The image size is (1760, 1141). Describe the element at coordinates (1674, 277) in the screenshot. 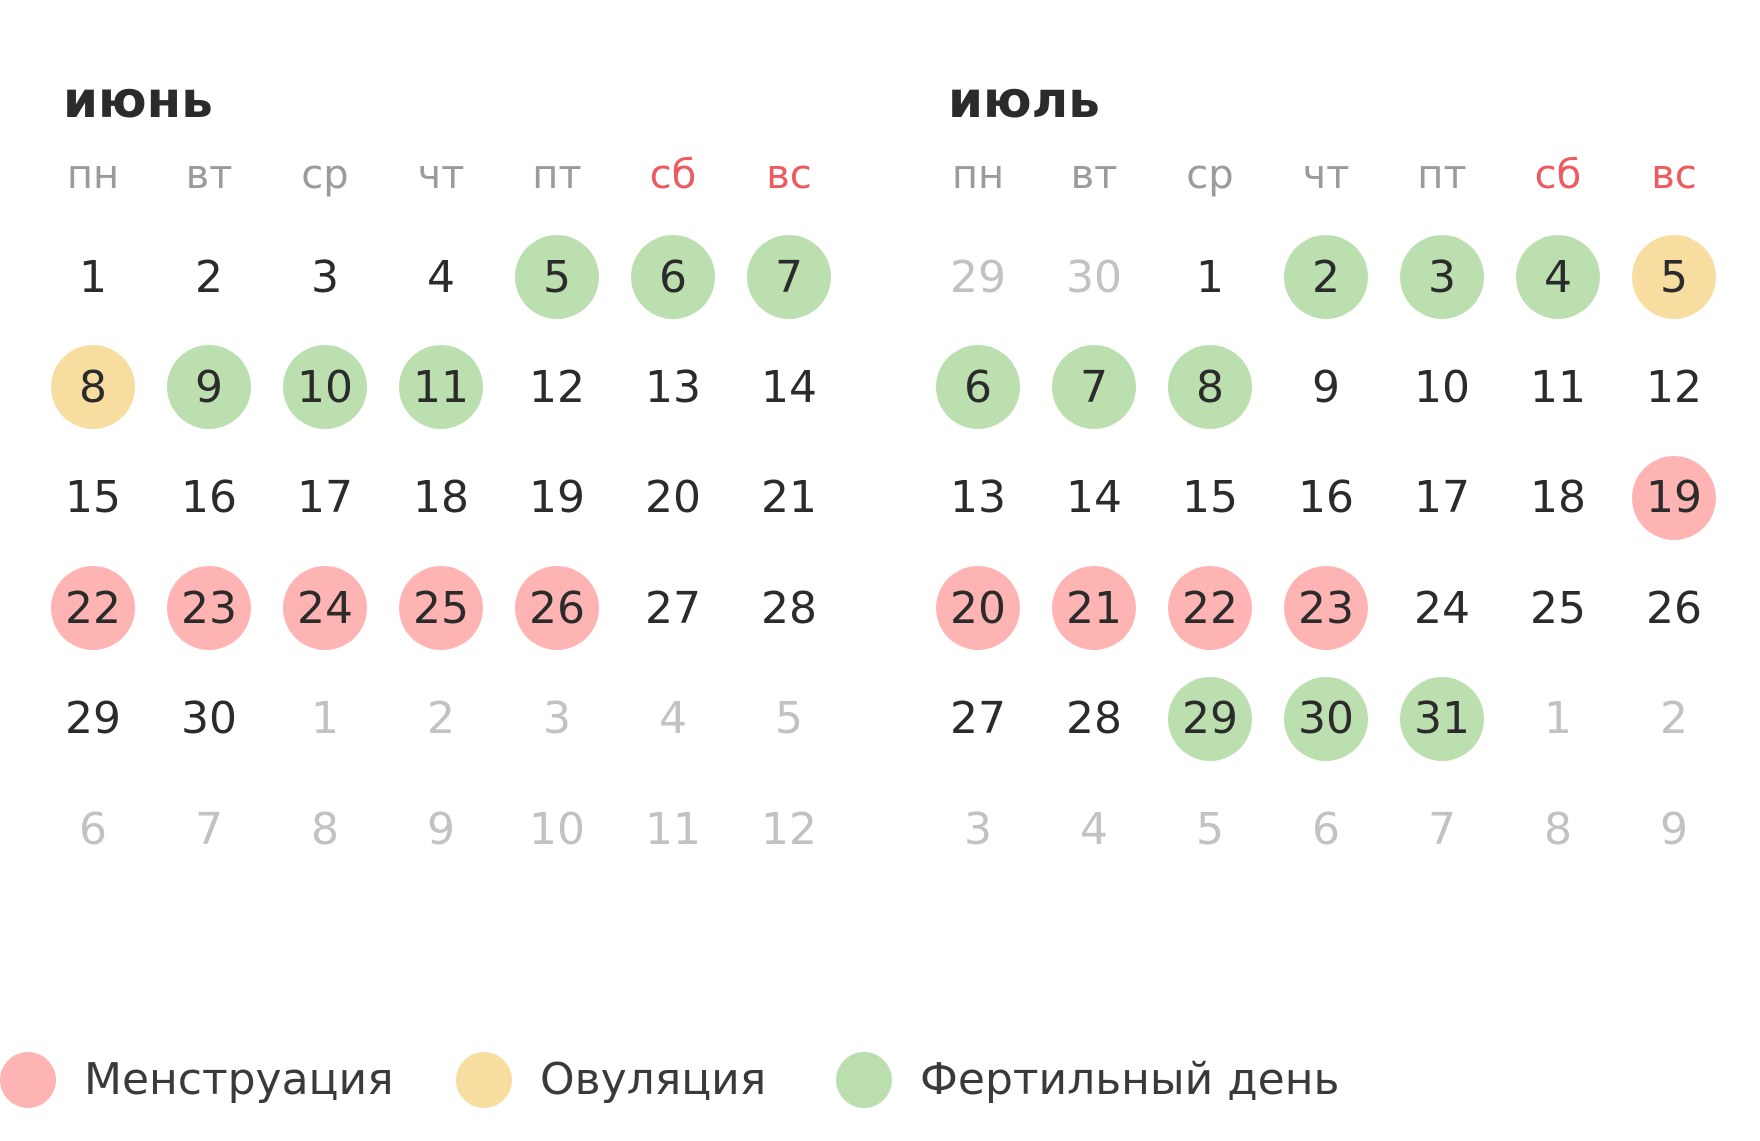

I see `calendar-day-ovulation: 5` at that location.